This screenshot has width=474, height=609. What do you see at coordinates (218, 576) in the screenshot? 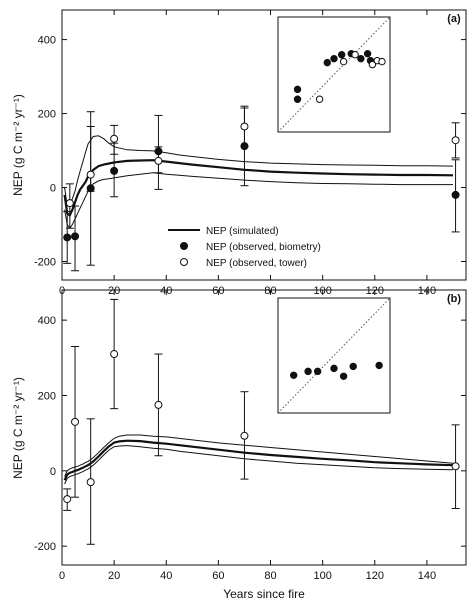
I see `x-tick-label: 60` at bounding box center [218, 576].